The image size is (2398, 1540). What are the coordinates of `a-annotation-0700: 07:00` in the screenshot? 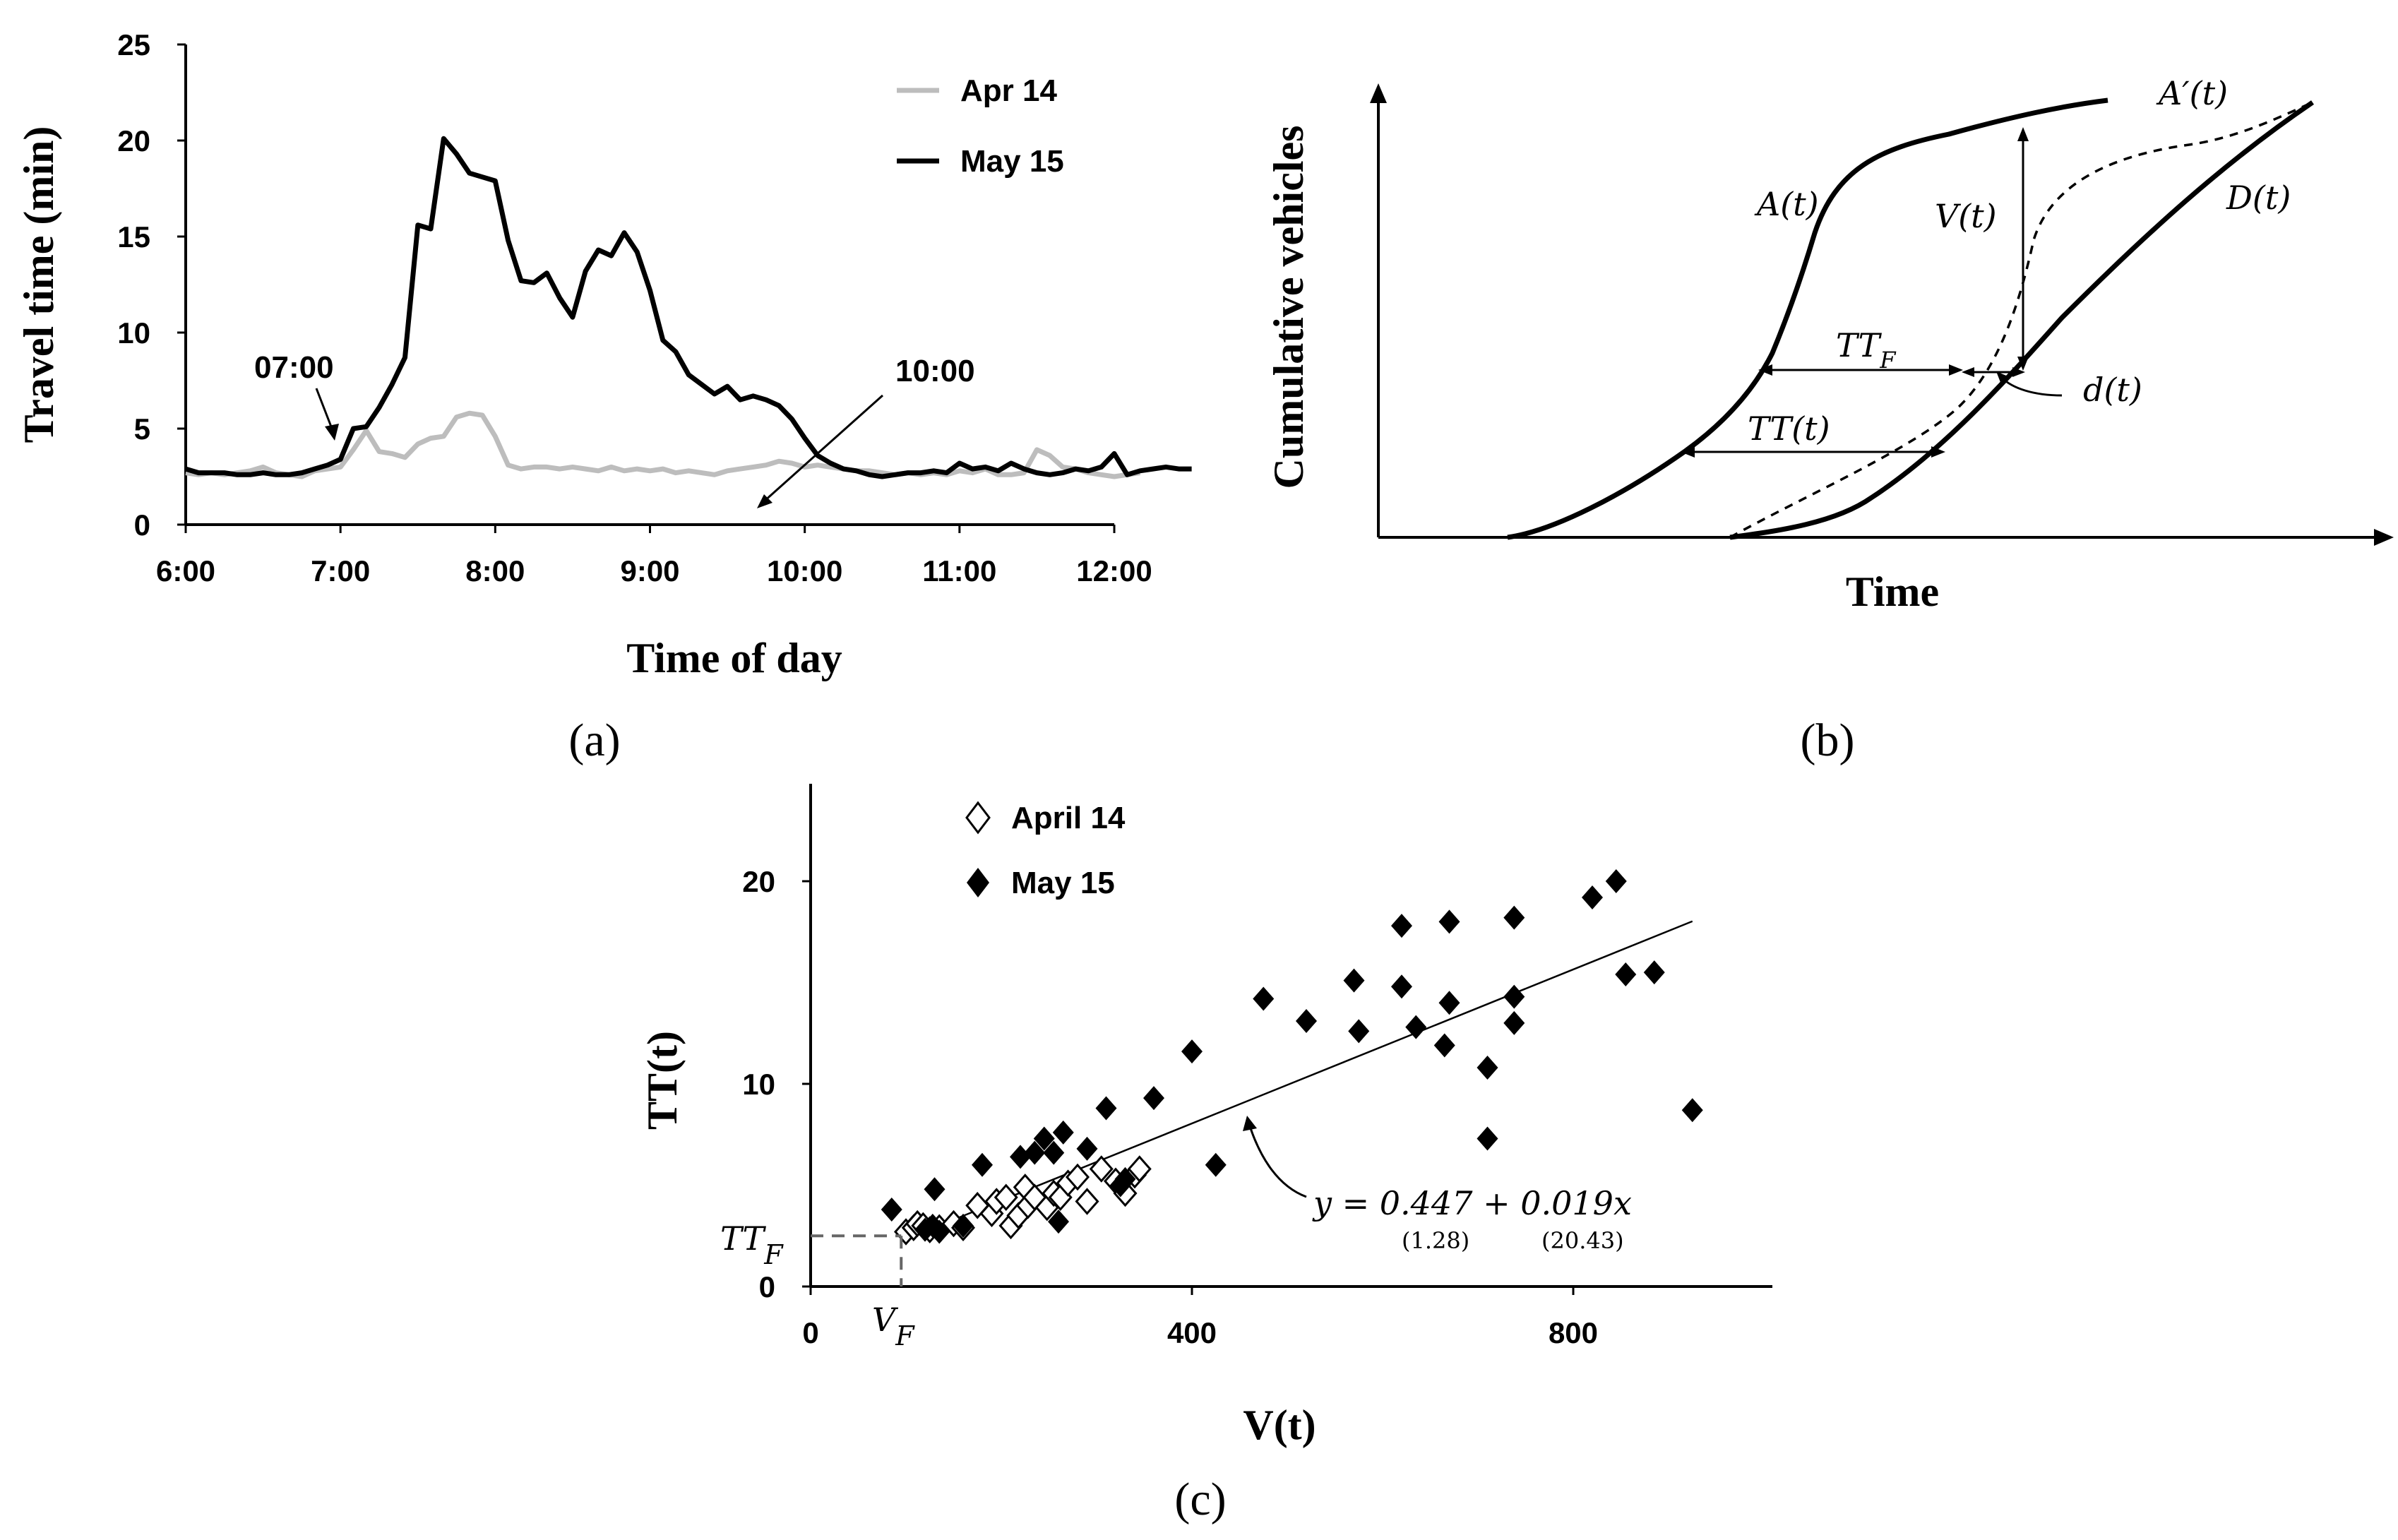 It's located at (294, 367).